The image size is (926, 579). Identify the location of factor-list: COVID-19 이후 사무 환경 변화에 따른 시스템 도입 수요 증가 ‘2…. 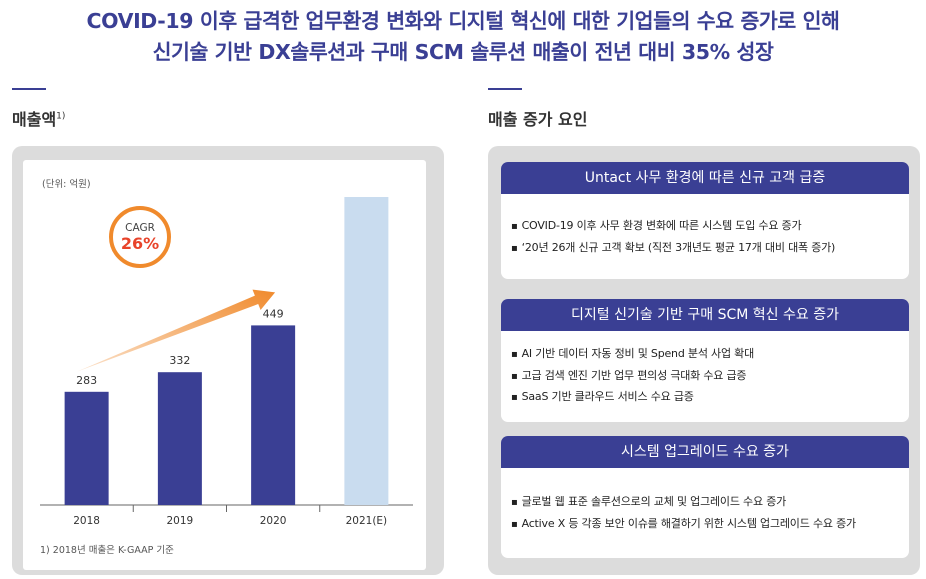
(707, 237).